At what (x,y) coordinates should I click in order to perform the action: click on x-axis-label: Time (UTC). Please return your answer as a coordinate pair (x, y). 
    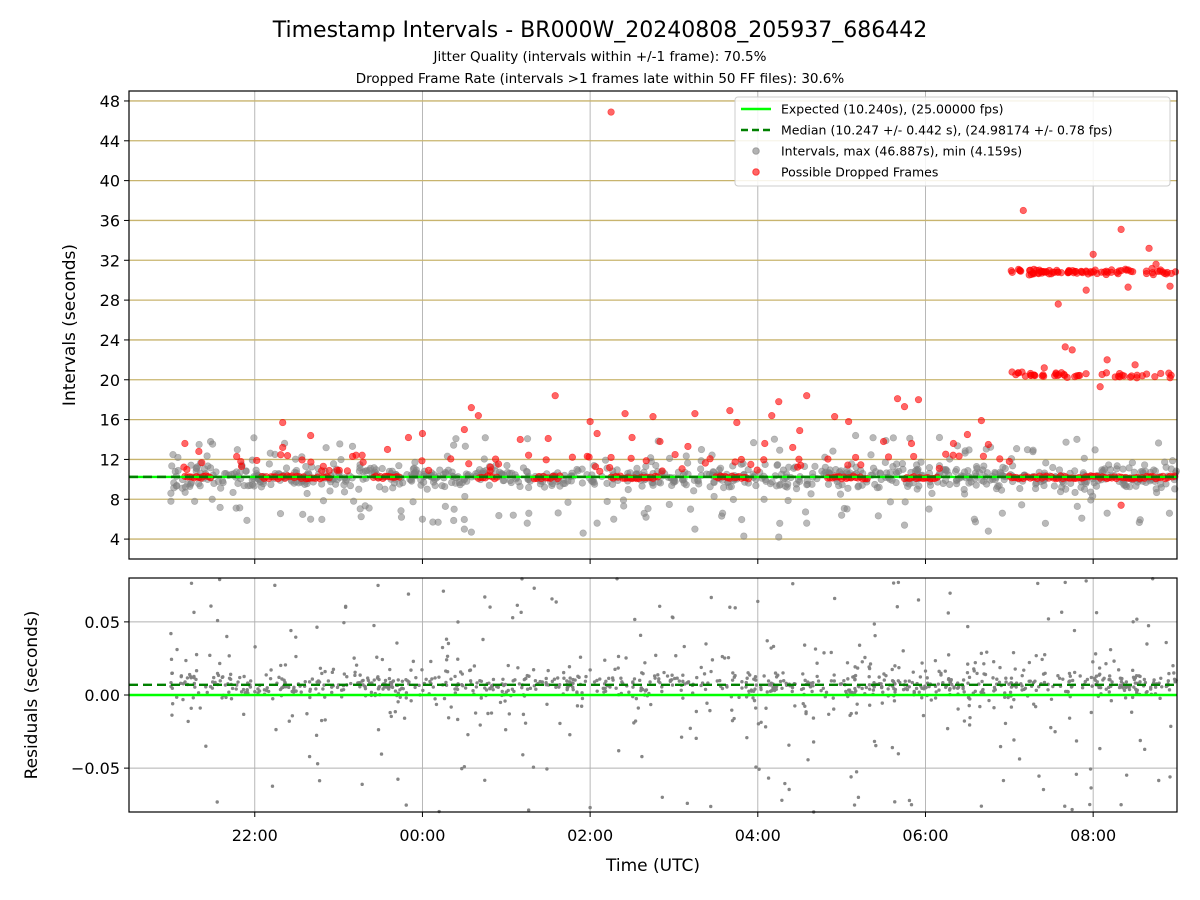
    Looking at the image, I should click on (652, 866).